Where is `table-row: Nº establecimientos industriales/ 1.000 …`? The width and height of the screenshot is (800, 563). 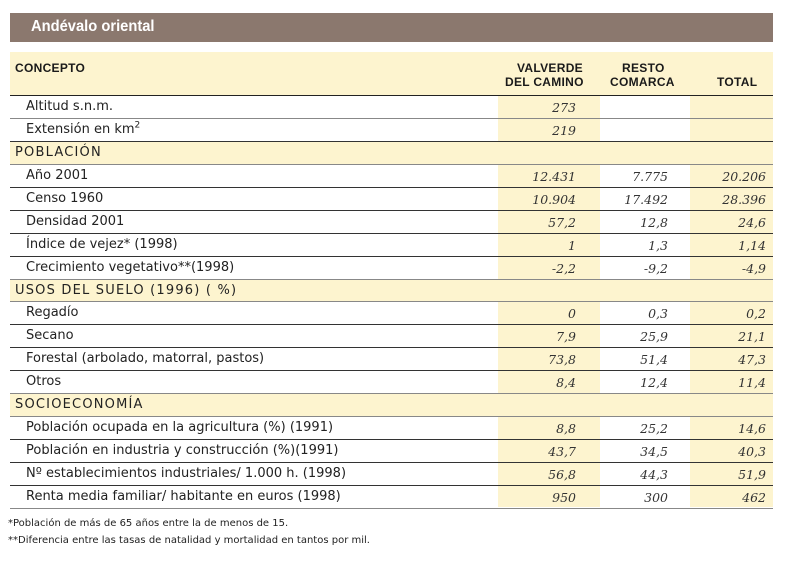 table-row: Nº establecimientos industriales/ 1.000 … is located at coordinates (391, 474).